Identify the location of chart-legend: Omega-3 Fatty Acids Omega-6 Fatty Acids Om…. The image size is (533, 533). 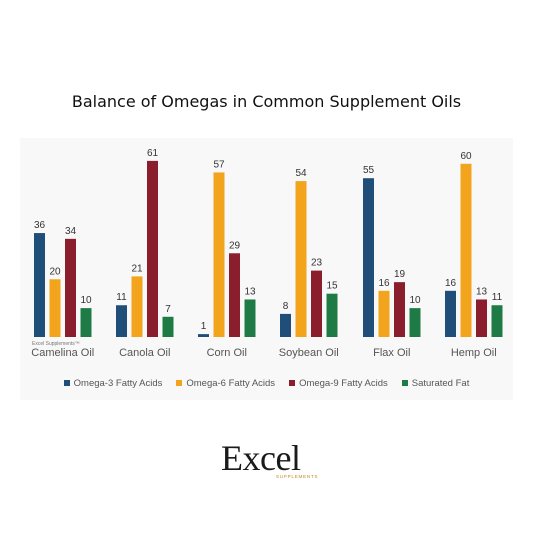
(266, 383).